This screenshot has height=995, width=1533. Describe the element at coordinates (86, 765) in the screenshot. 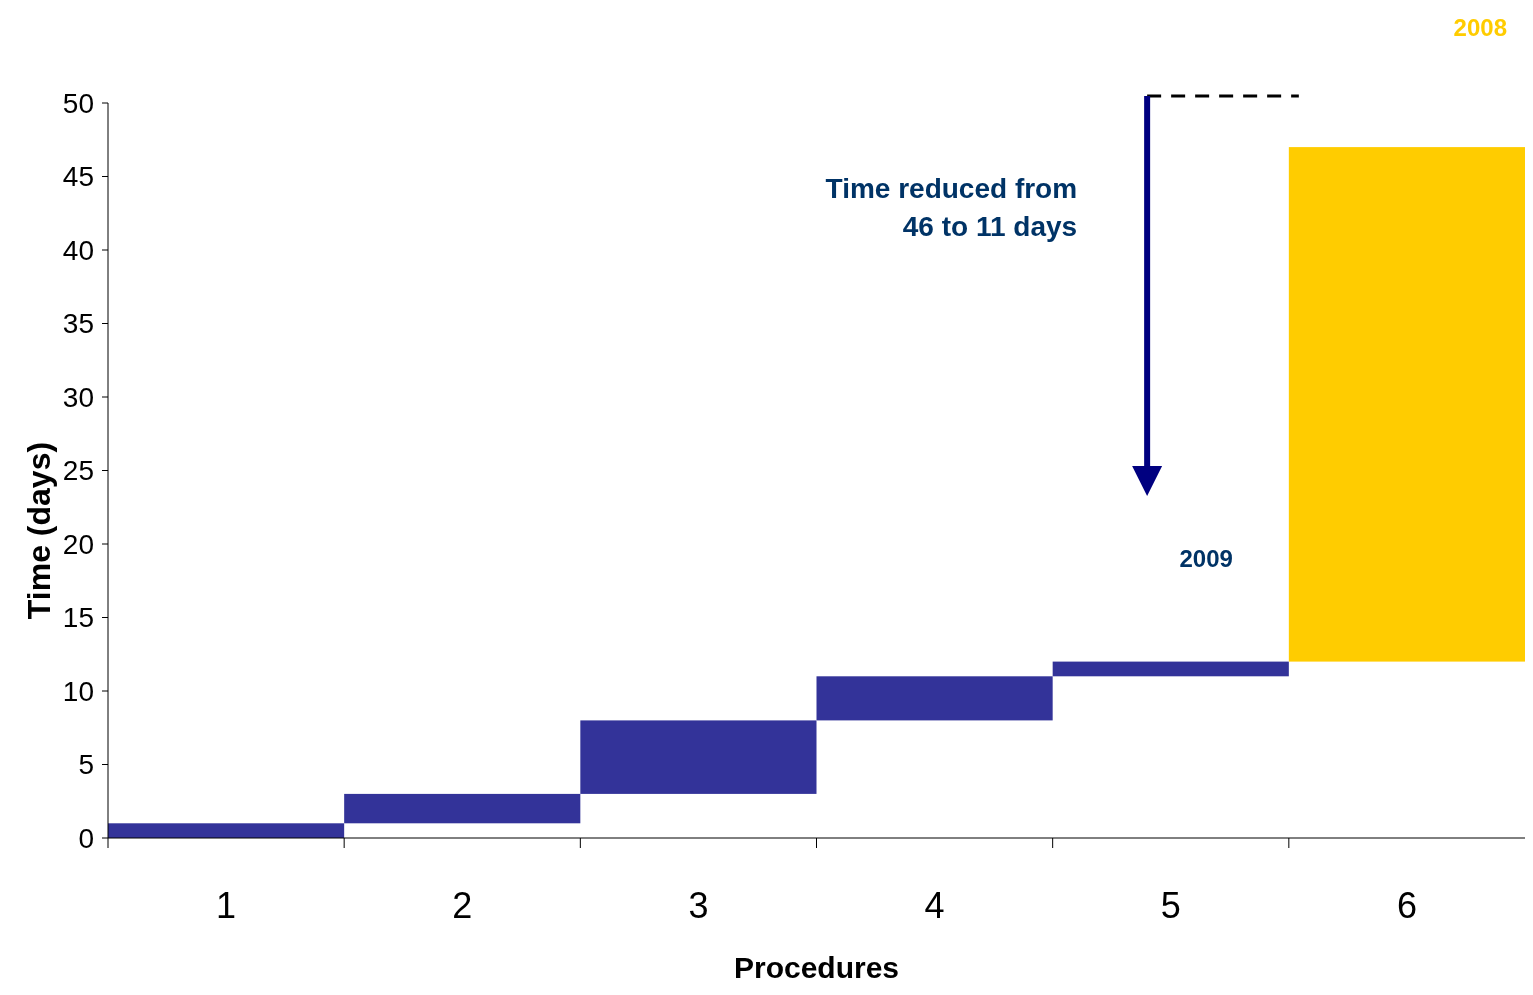

I see `y-tick-label: 5` at that location.